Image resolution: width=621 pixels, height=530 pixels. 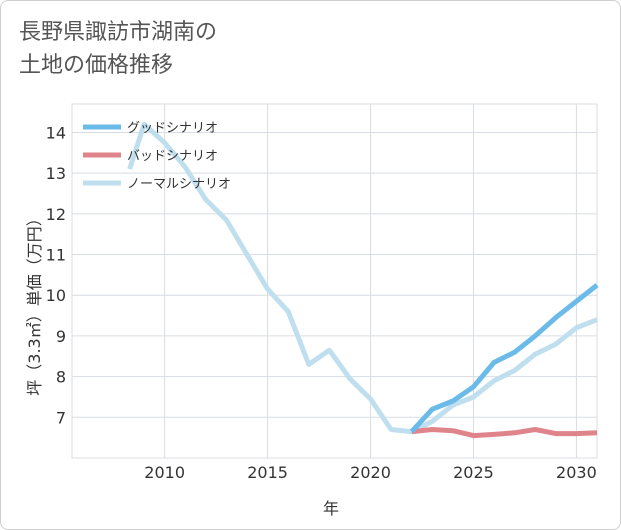 I want to click on legend-label: ノーマルシナリオ, so click(x=179, y=184).